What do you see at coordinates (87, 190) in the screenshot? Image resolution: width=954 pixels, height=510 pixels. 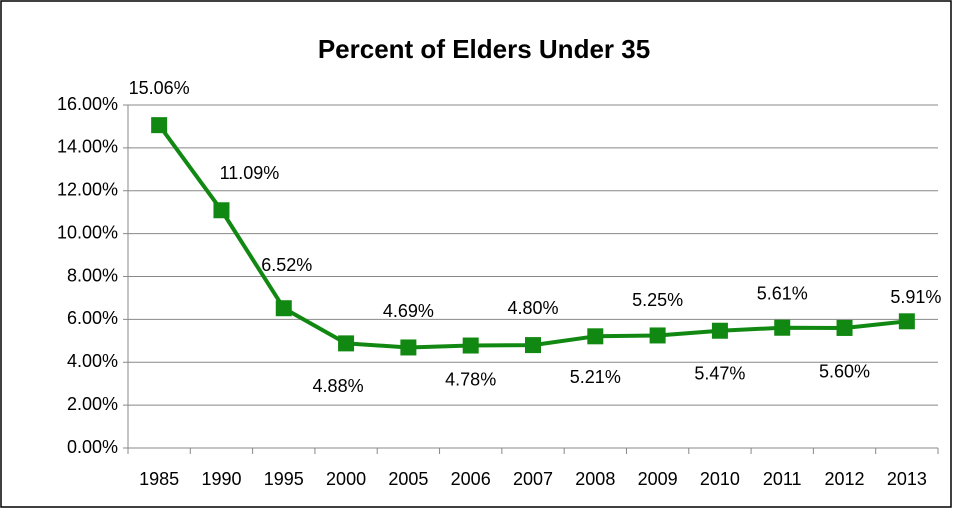 I see `y-tick-label: 12.00%` at bounding box center [87, 190].